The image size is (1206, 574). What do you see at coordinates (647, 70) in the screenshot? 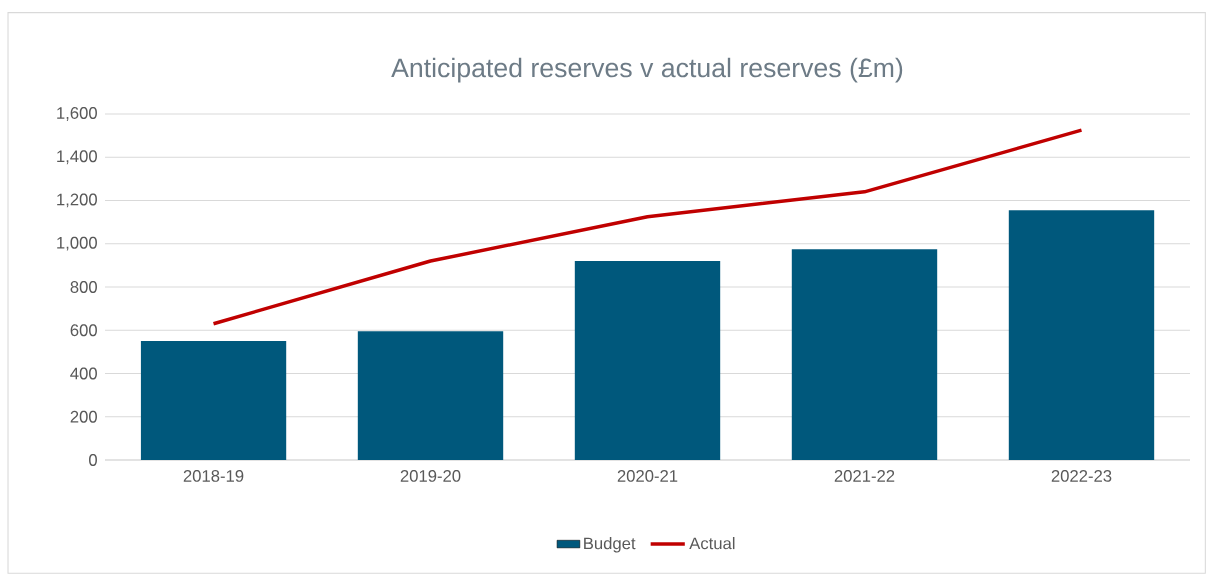
I see `chart-title: Anticipated reserves v actual reserves (£m)` at bounding box center [647, 70].